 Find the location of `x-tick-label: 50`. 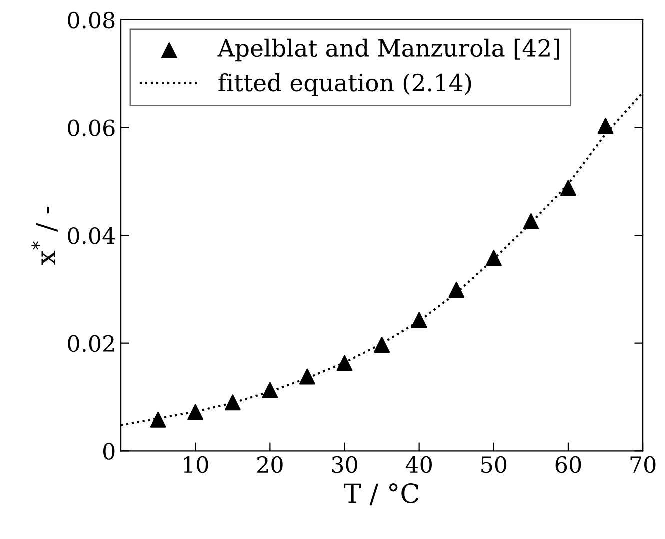

x-tick-label: 50 is located at coordinates (494, 465).